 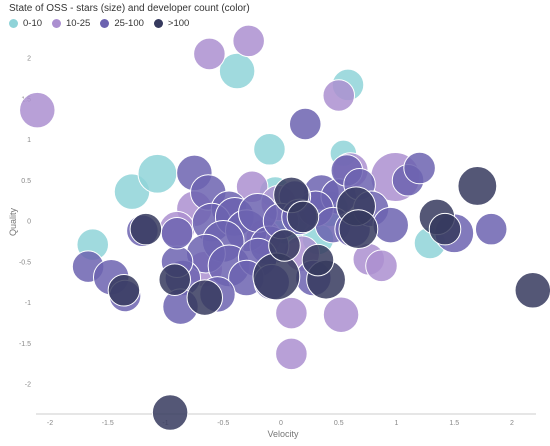 What do you see at coordinates (339, 423) in the screenshot?
I see `x-tick-label: 0.5` at bounding box center [339, 423].